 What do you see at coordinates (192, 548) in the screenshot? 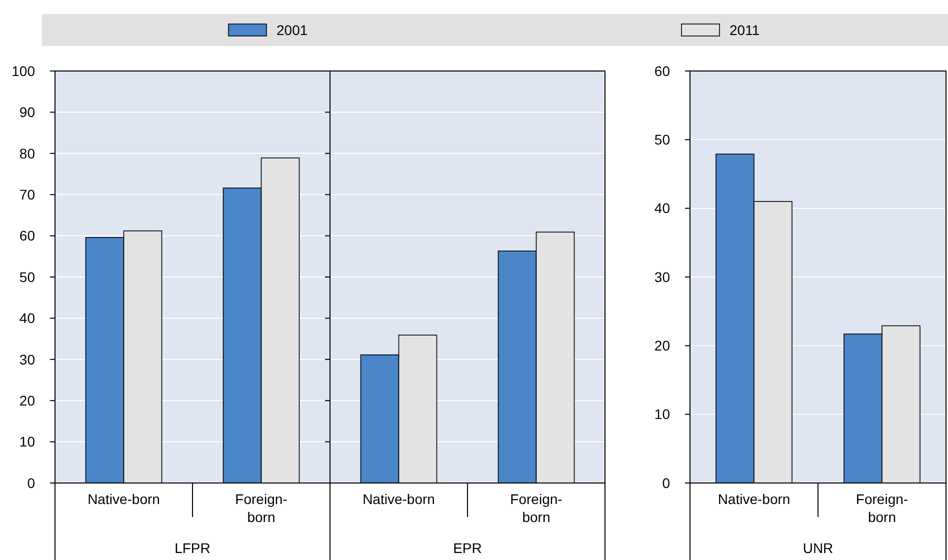
I see `x-axis-title: LFPR` at bounding box center [192, 548].